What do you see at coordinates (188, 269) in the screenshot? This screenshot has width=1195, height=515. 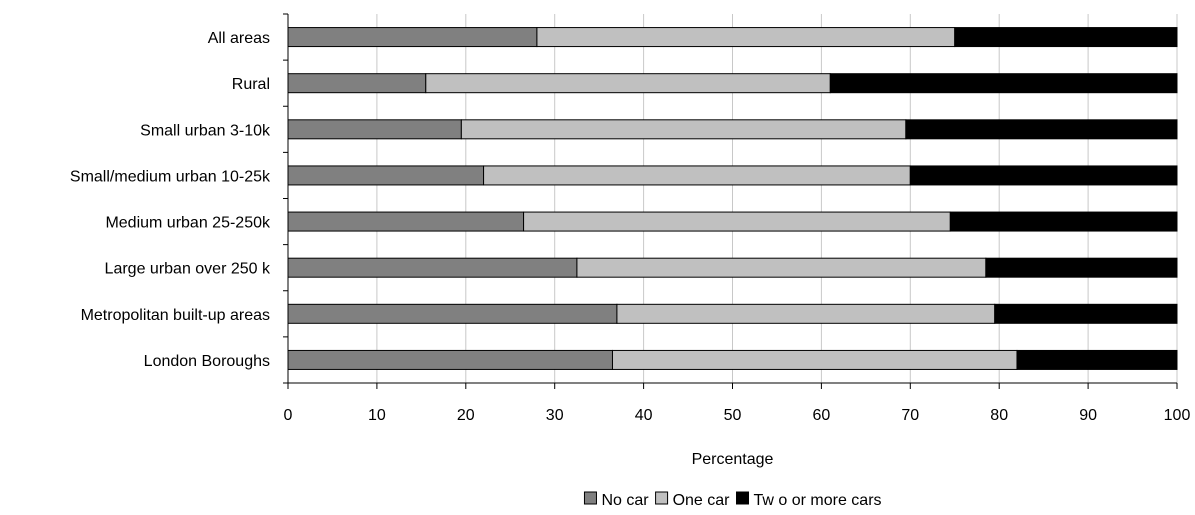 I see `category-label: Large urban over 250 k` at bounding box center [188, 269].